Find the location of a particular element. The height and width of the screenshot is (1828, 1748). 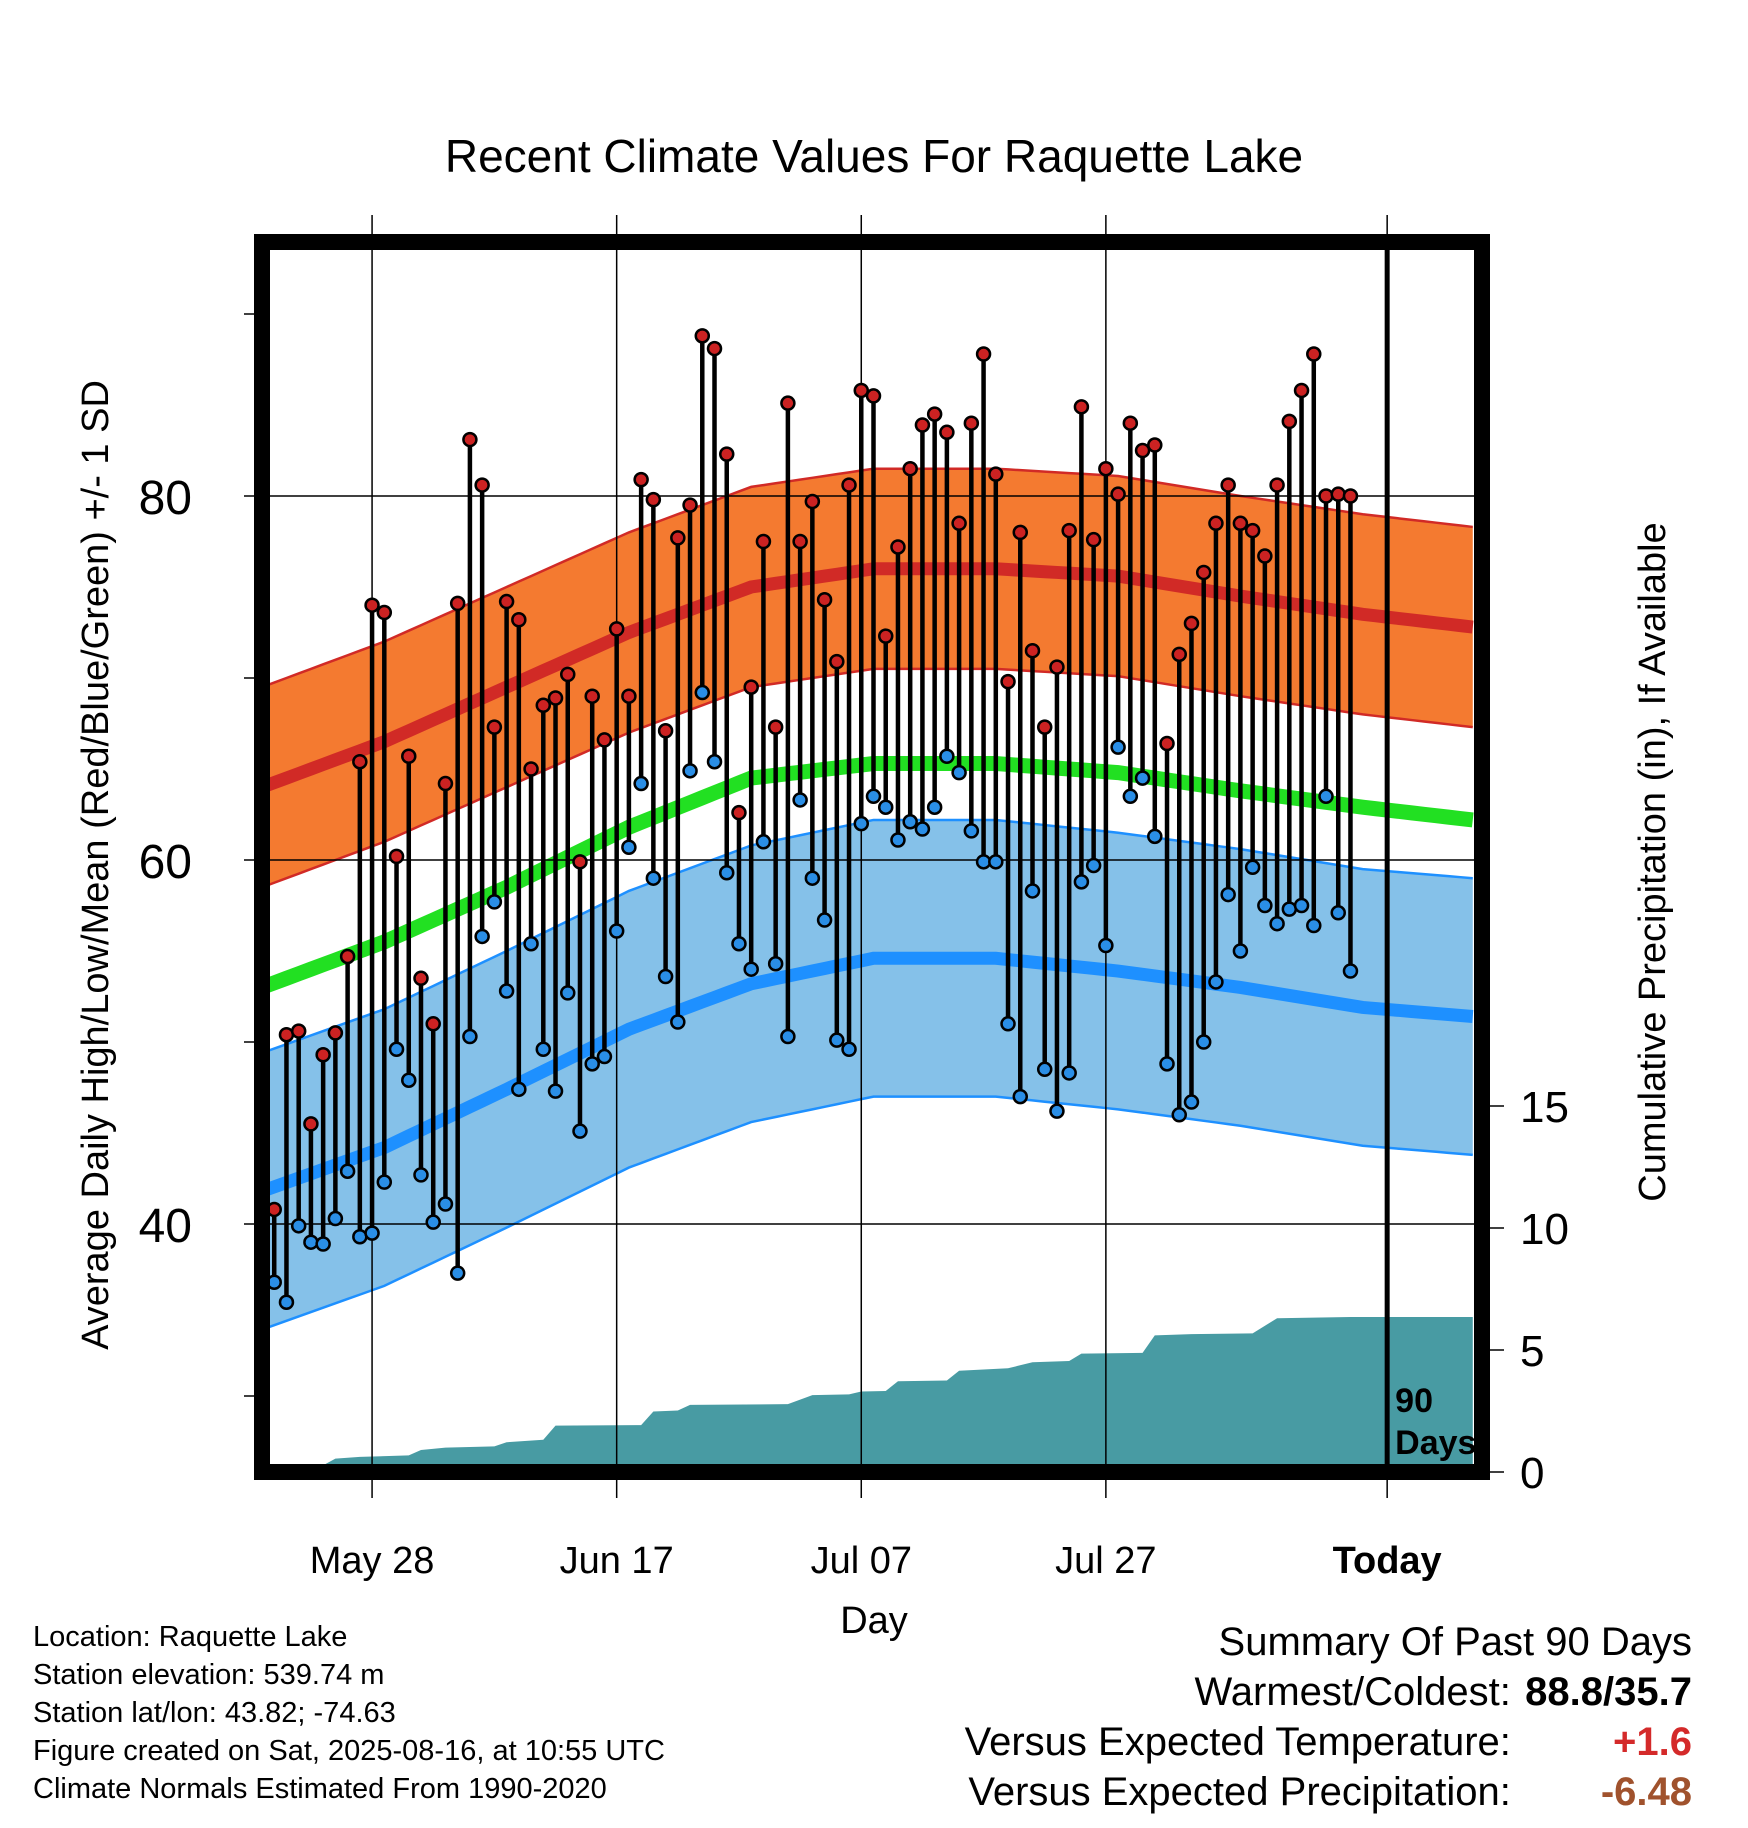

warm-cold-value: 88.8/35.7 is located at coordinates (1608, 1692).